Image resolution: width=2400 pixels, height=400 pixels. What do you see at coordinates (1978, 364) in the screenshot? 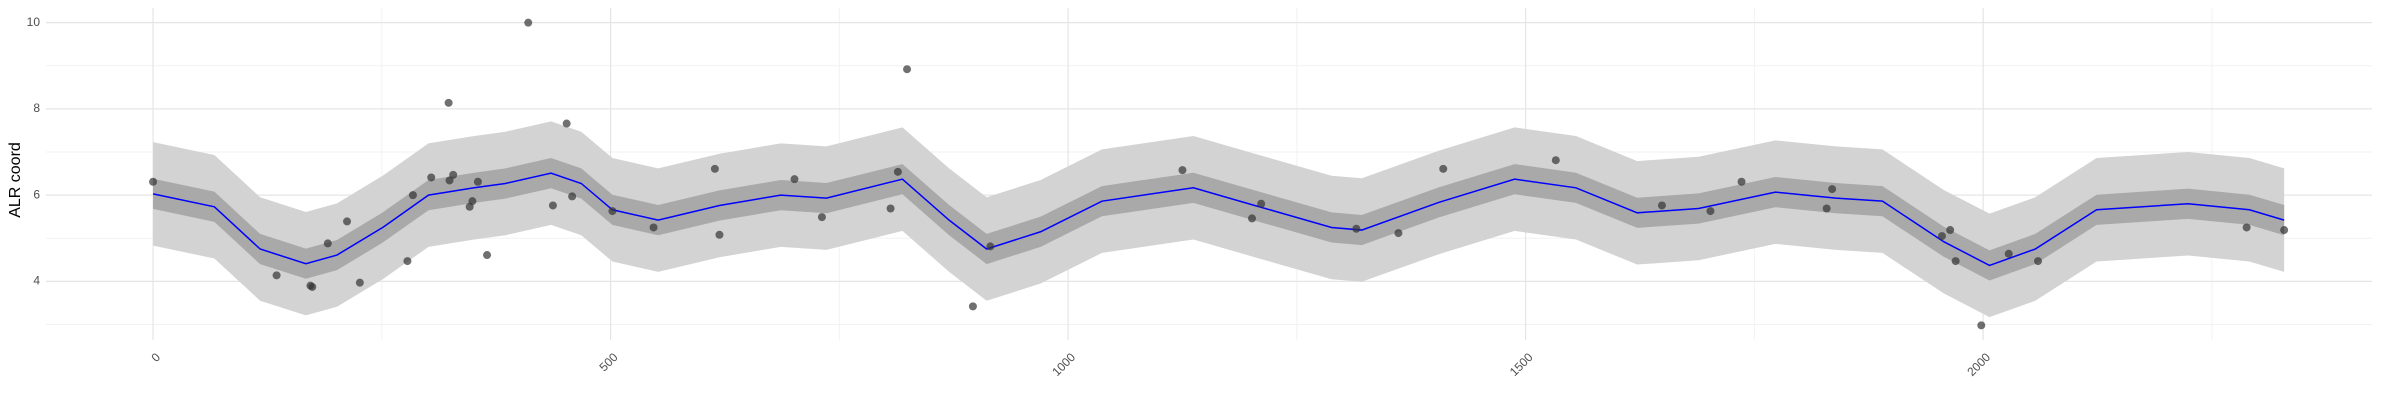
I see `x-tick-label: 2000` at bounding box center [1978, 364].